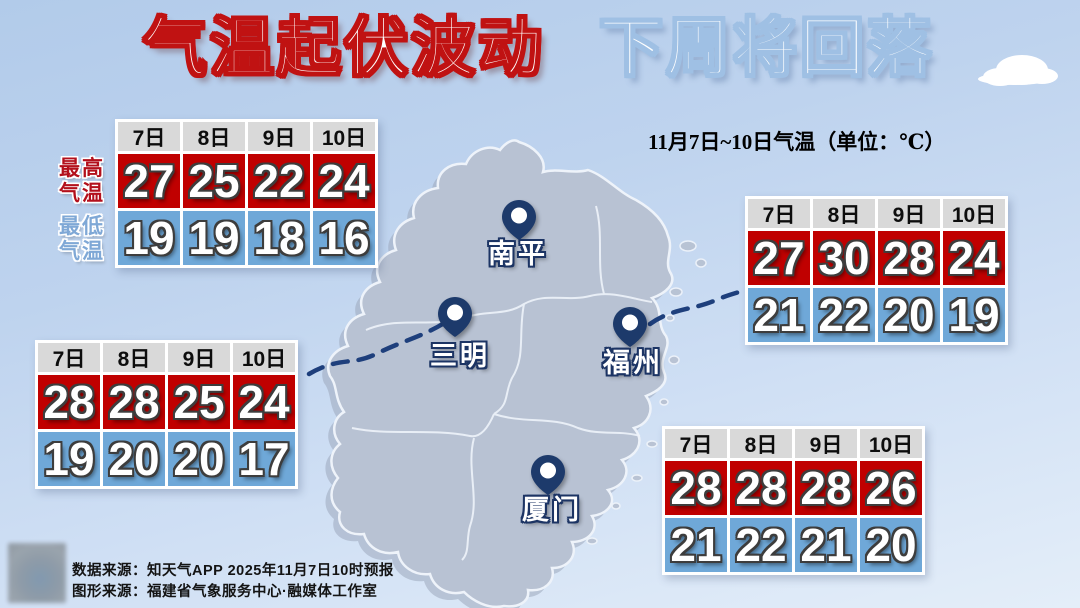  I want to click on fuzhou-city-label: 福州, so click(633, 363).